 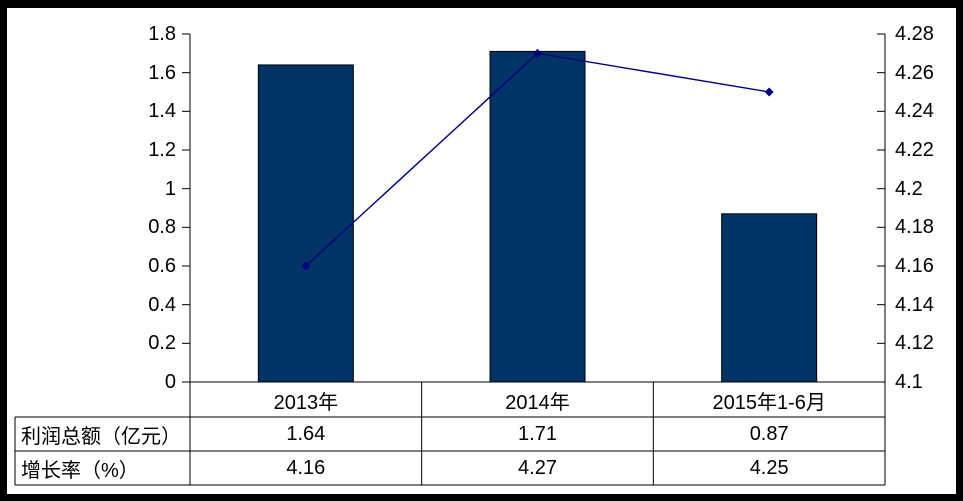 What do you see at coordinates (769, 467) in the screenshot?
I see `value-cell: 4.25` at bounding box center [769, 467].